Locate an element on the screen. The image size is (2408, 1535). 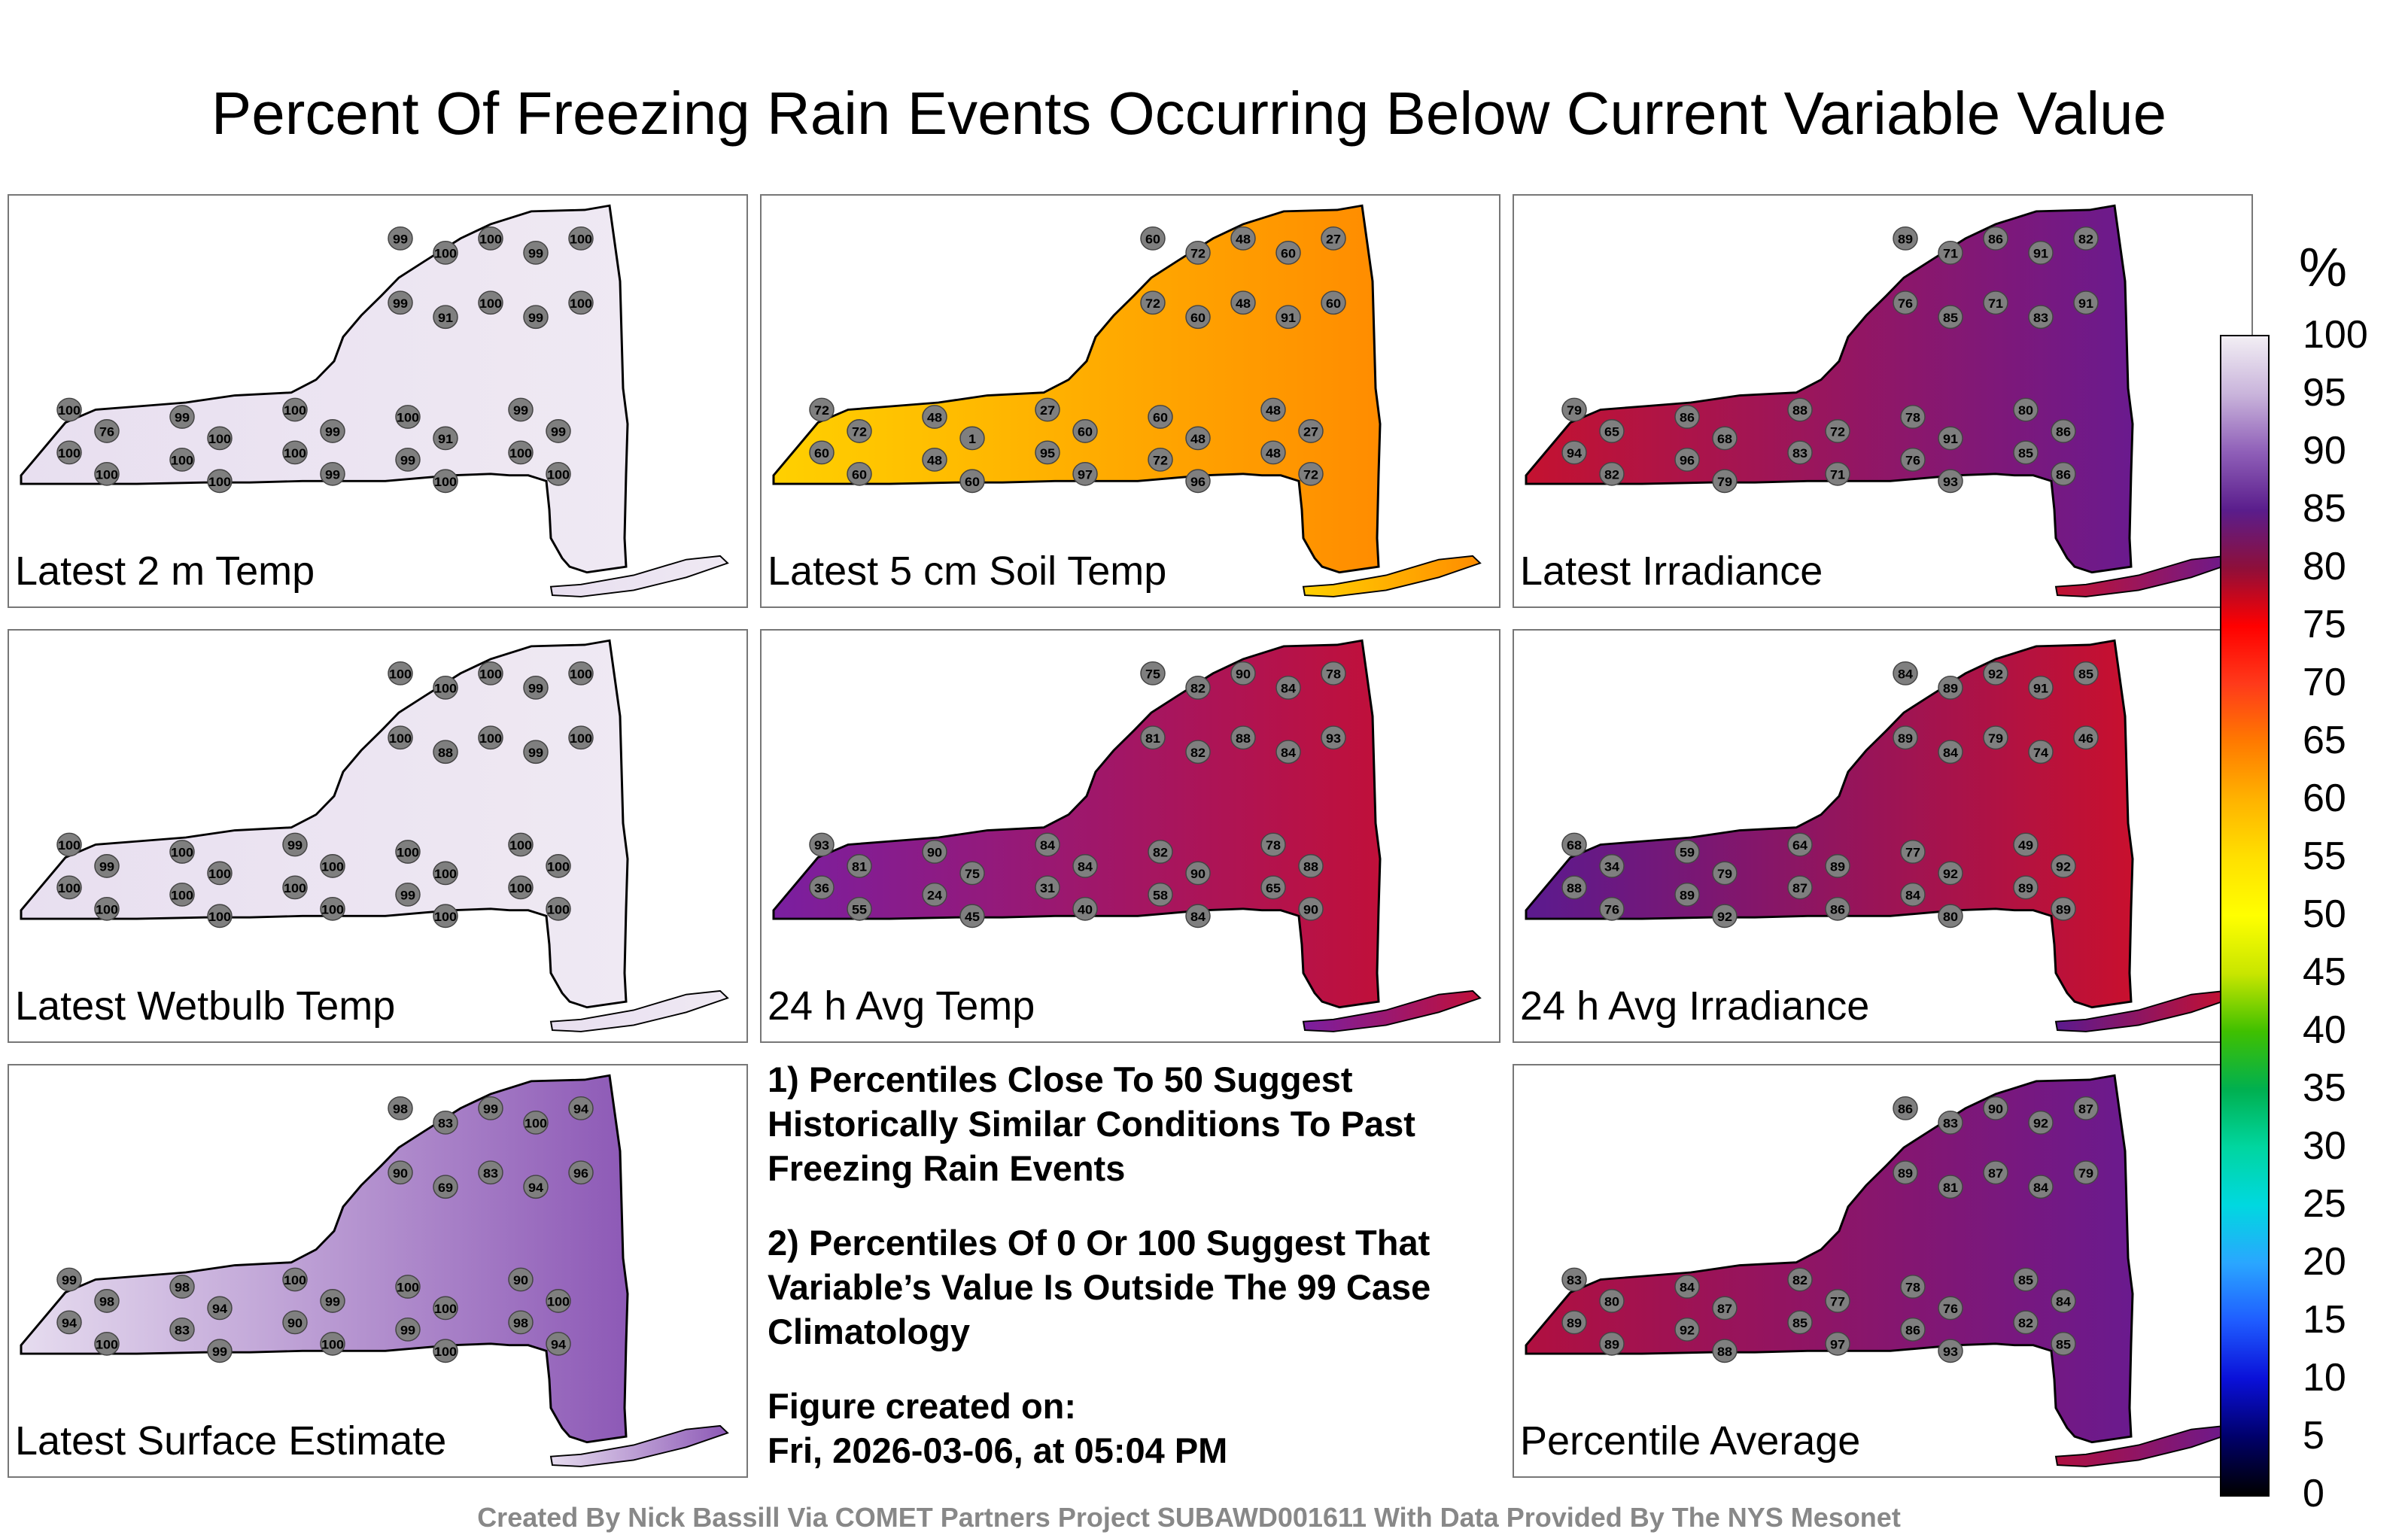
svg-text: 91 is located at coordinates (1288, 317).